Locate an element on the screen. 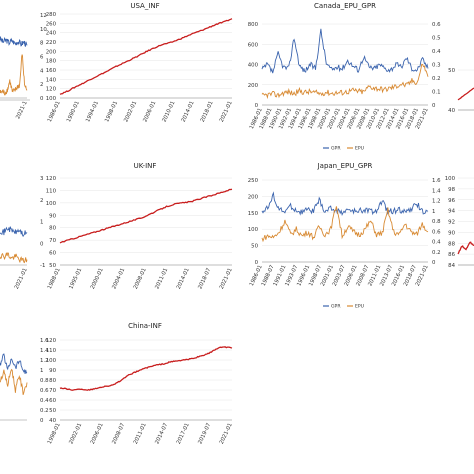  y-tick-label: 250 is located at coordinates (253, 181).